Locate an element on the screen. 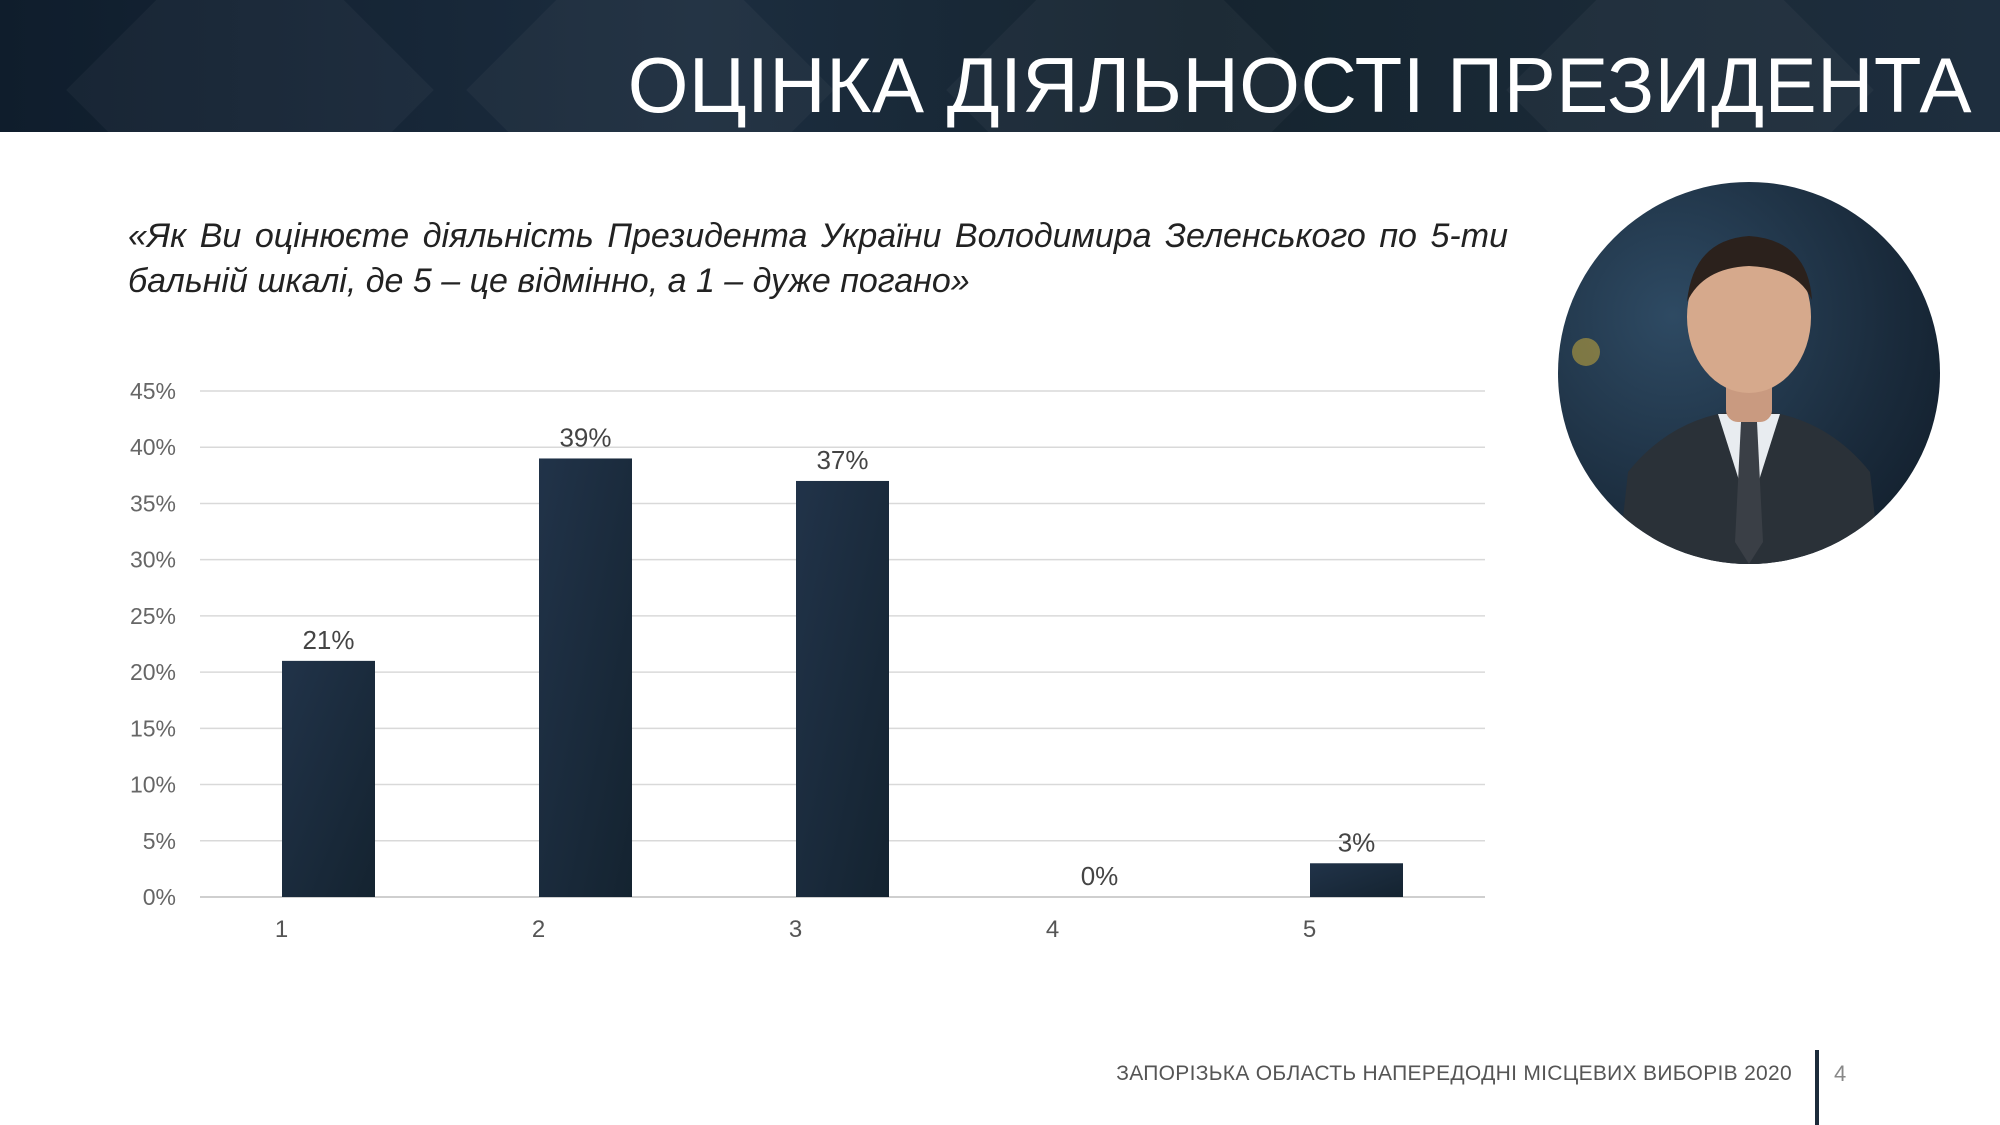  page-title: ОЦІНКА ДІЯЛЬНОСТІ ПРЕЗИДЕНТА is located at coordinates (1299, 85).